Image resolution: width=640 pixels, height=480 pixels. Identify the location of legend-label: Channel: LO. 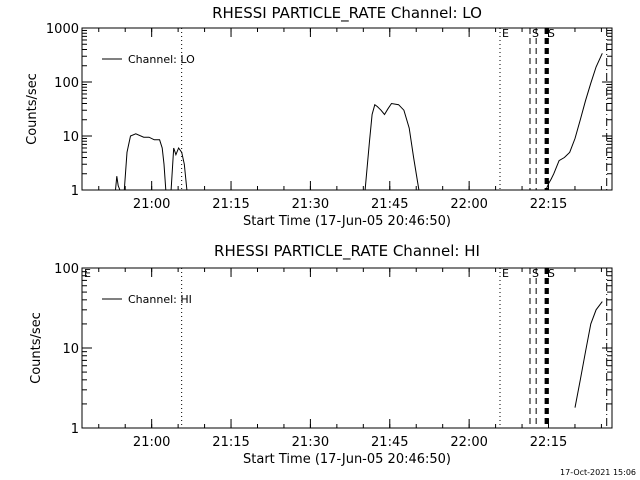
(161, 59).